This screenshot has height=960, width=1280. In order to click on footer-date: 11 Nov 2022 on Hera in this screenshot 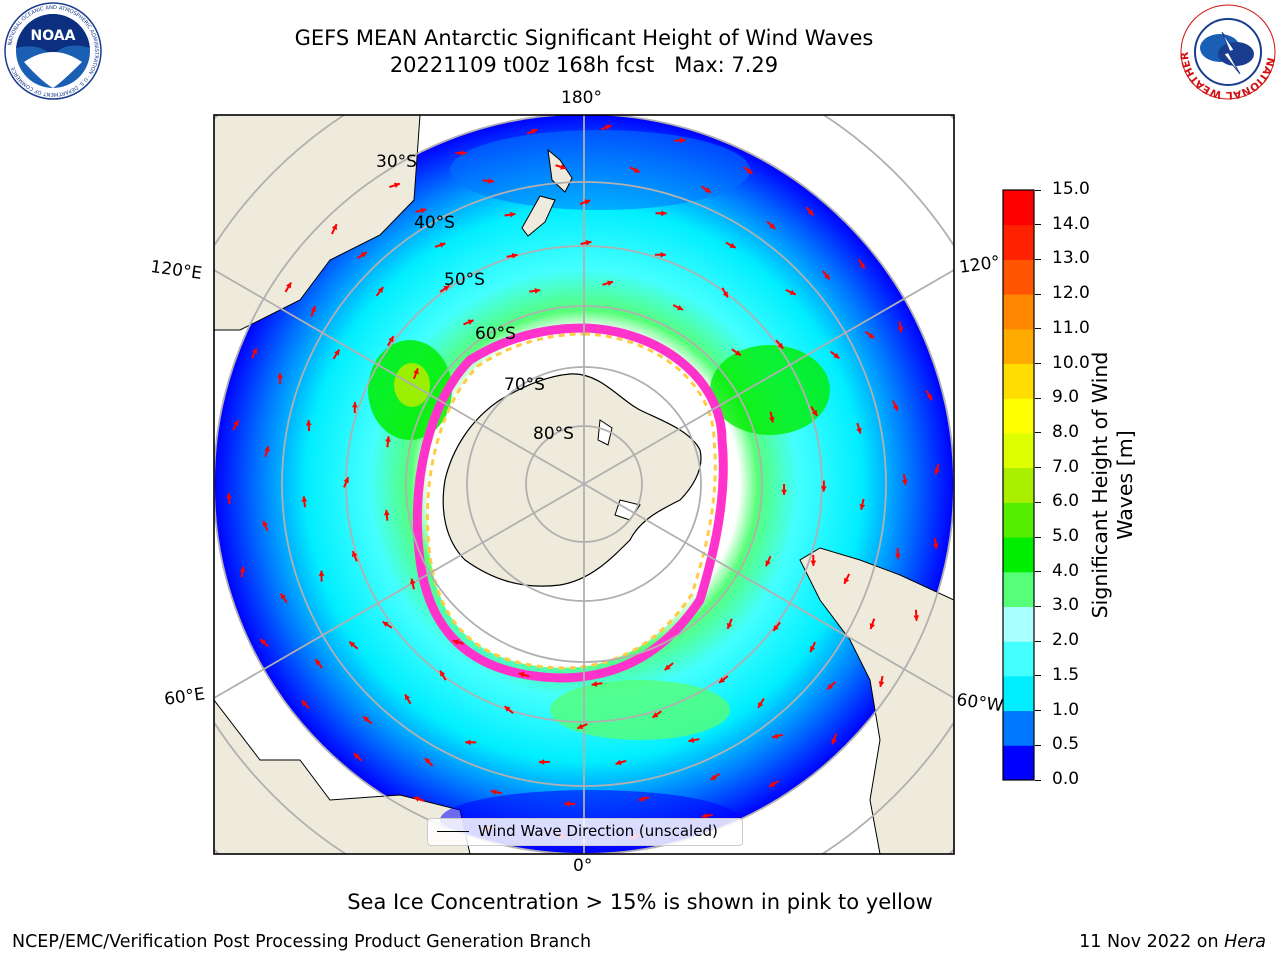, I will do `click(1172, 942)`.